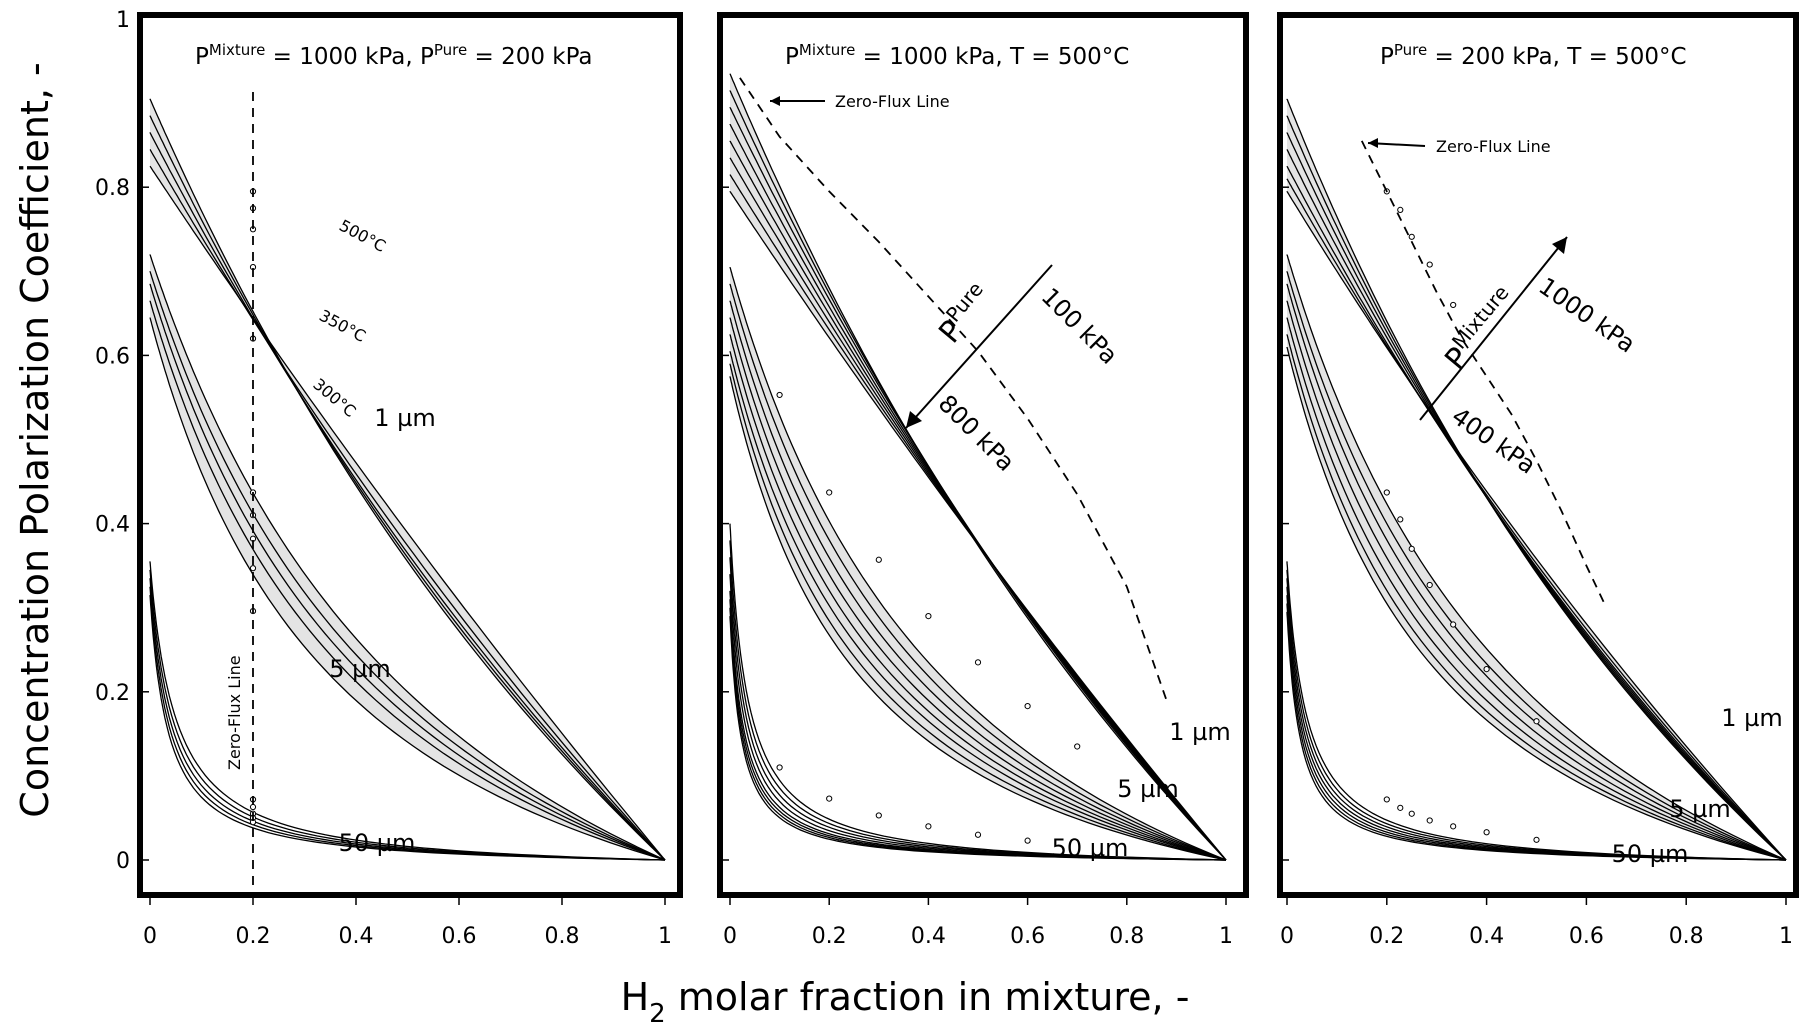  Describe the element at coordinates (928, 997) in the screenshot. I see `x-axis-title-part-3: molar fraction in mixture, -` at that location.